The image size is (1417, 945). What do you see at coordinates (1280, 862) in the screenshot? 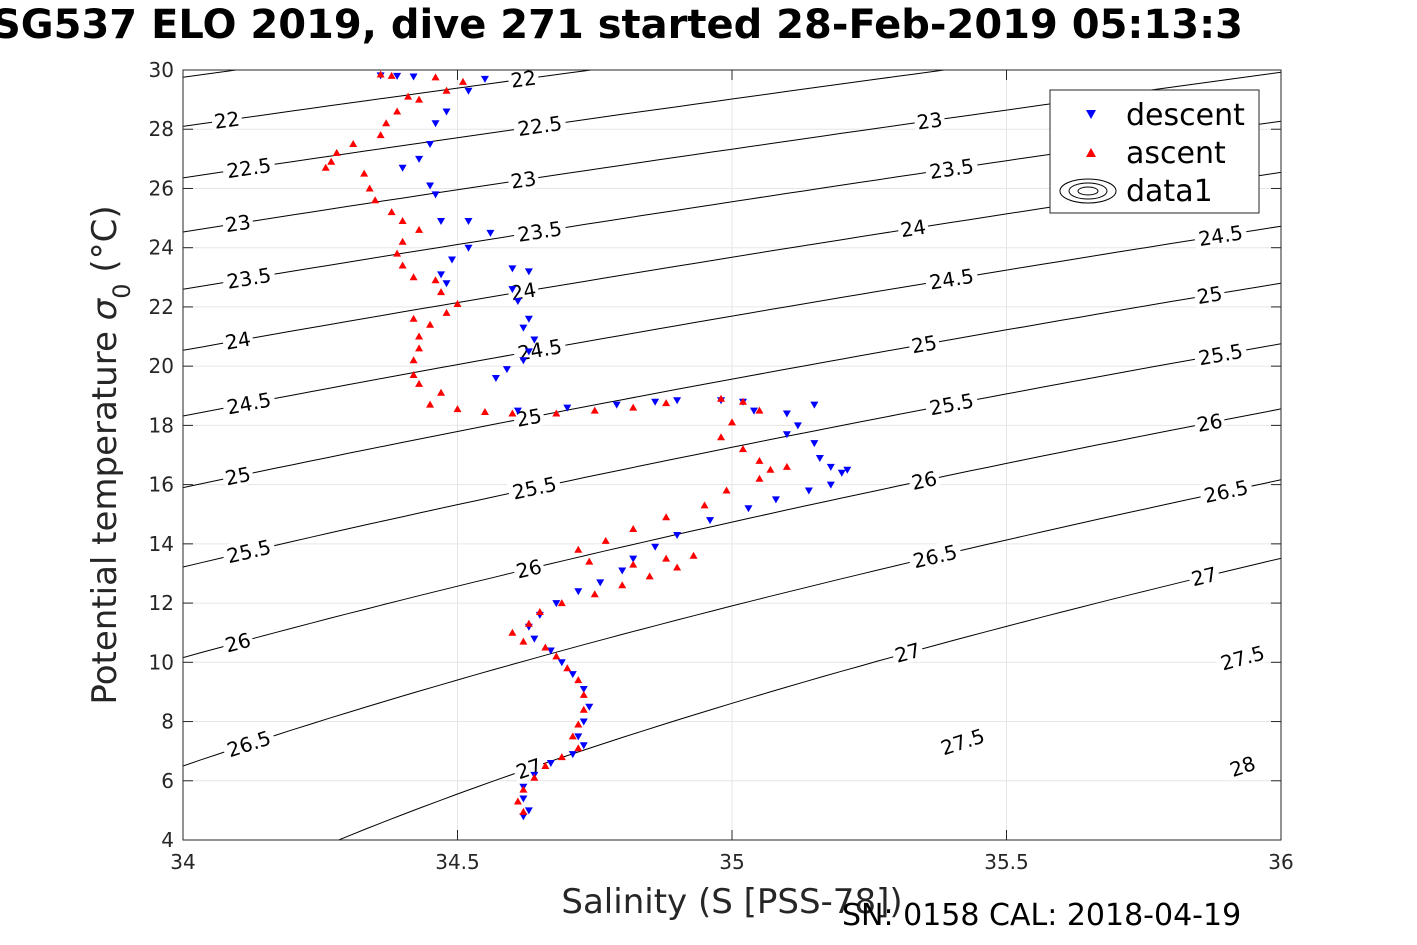
I see `x-tick-label: 36` at bounding box center [1280, 862].